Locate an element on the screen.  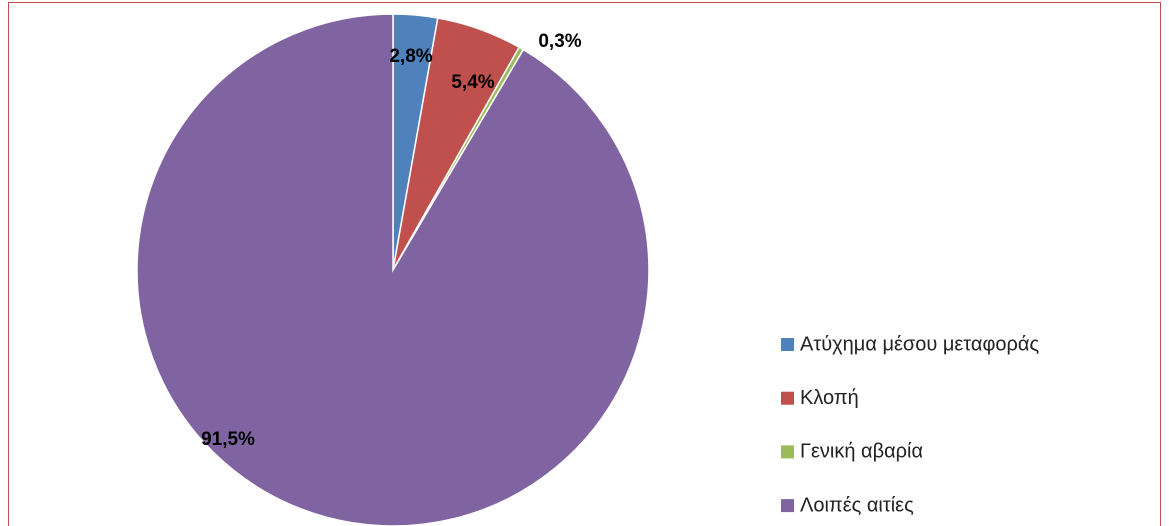
value-label: 91,5% is located at coordinates (228, 439).